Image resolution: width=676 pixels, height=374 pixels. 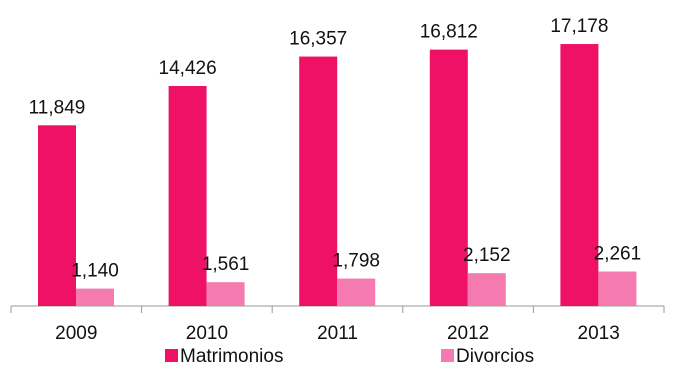 What do you see at coordinates (188, 68) in the screenshot?
I see `data-label-matrimonios: 14,426` at bounding box center [188, 68].